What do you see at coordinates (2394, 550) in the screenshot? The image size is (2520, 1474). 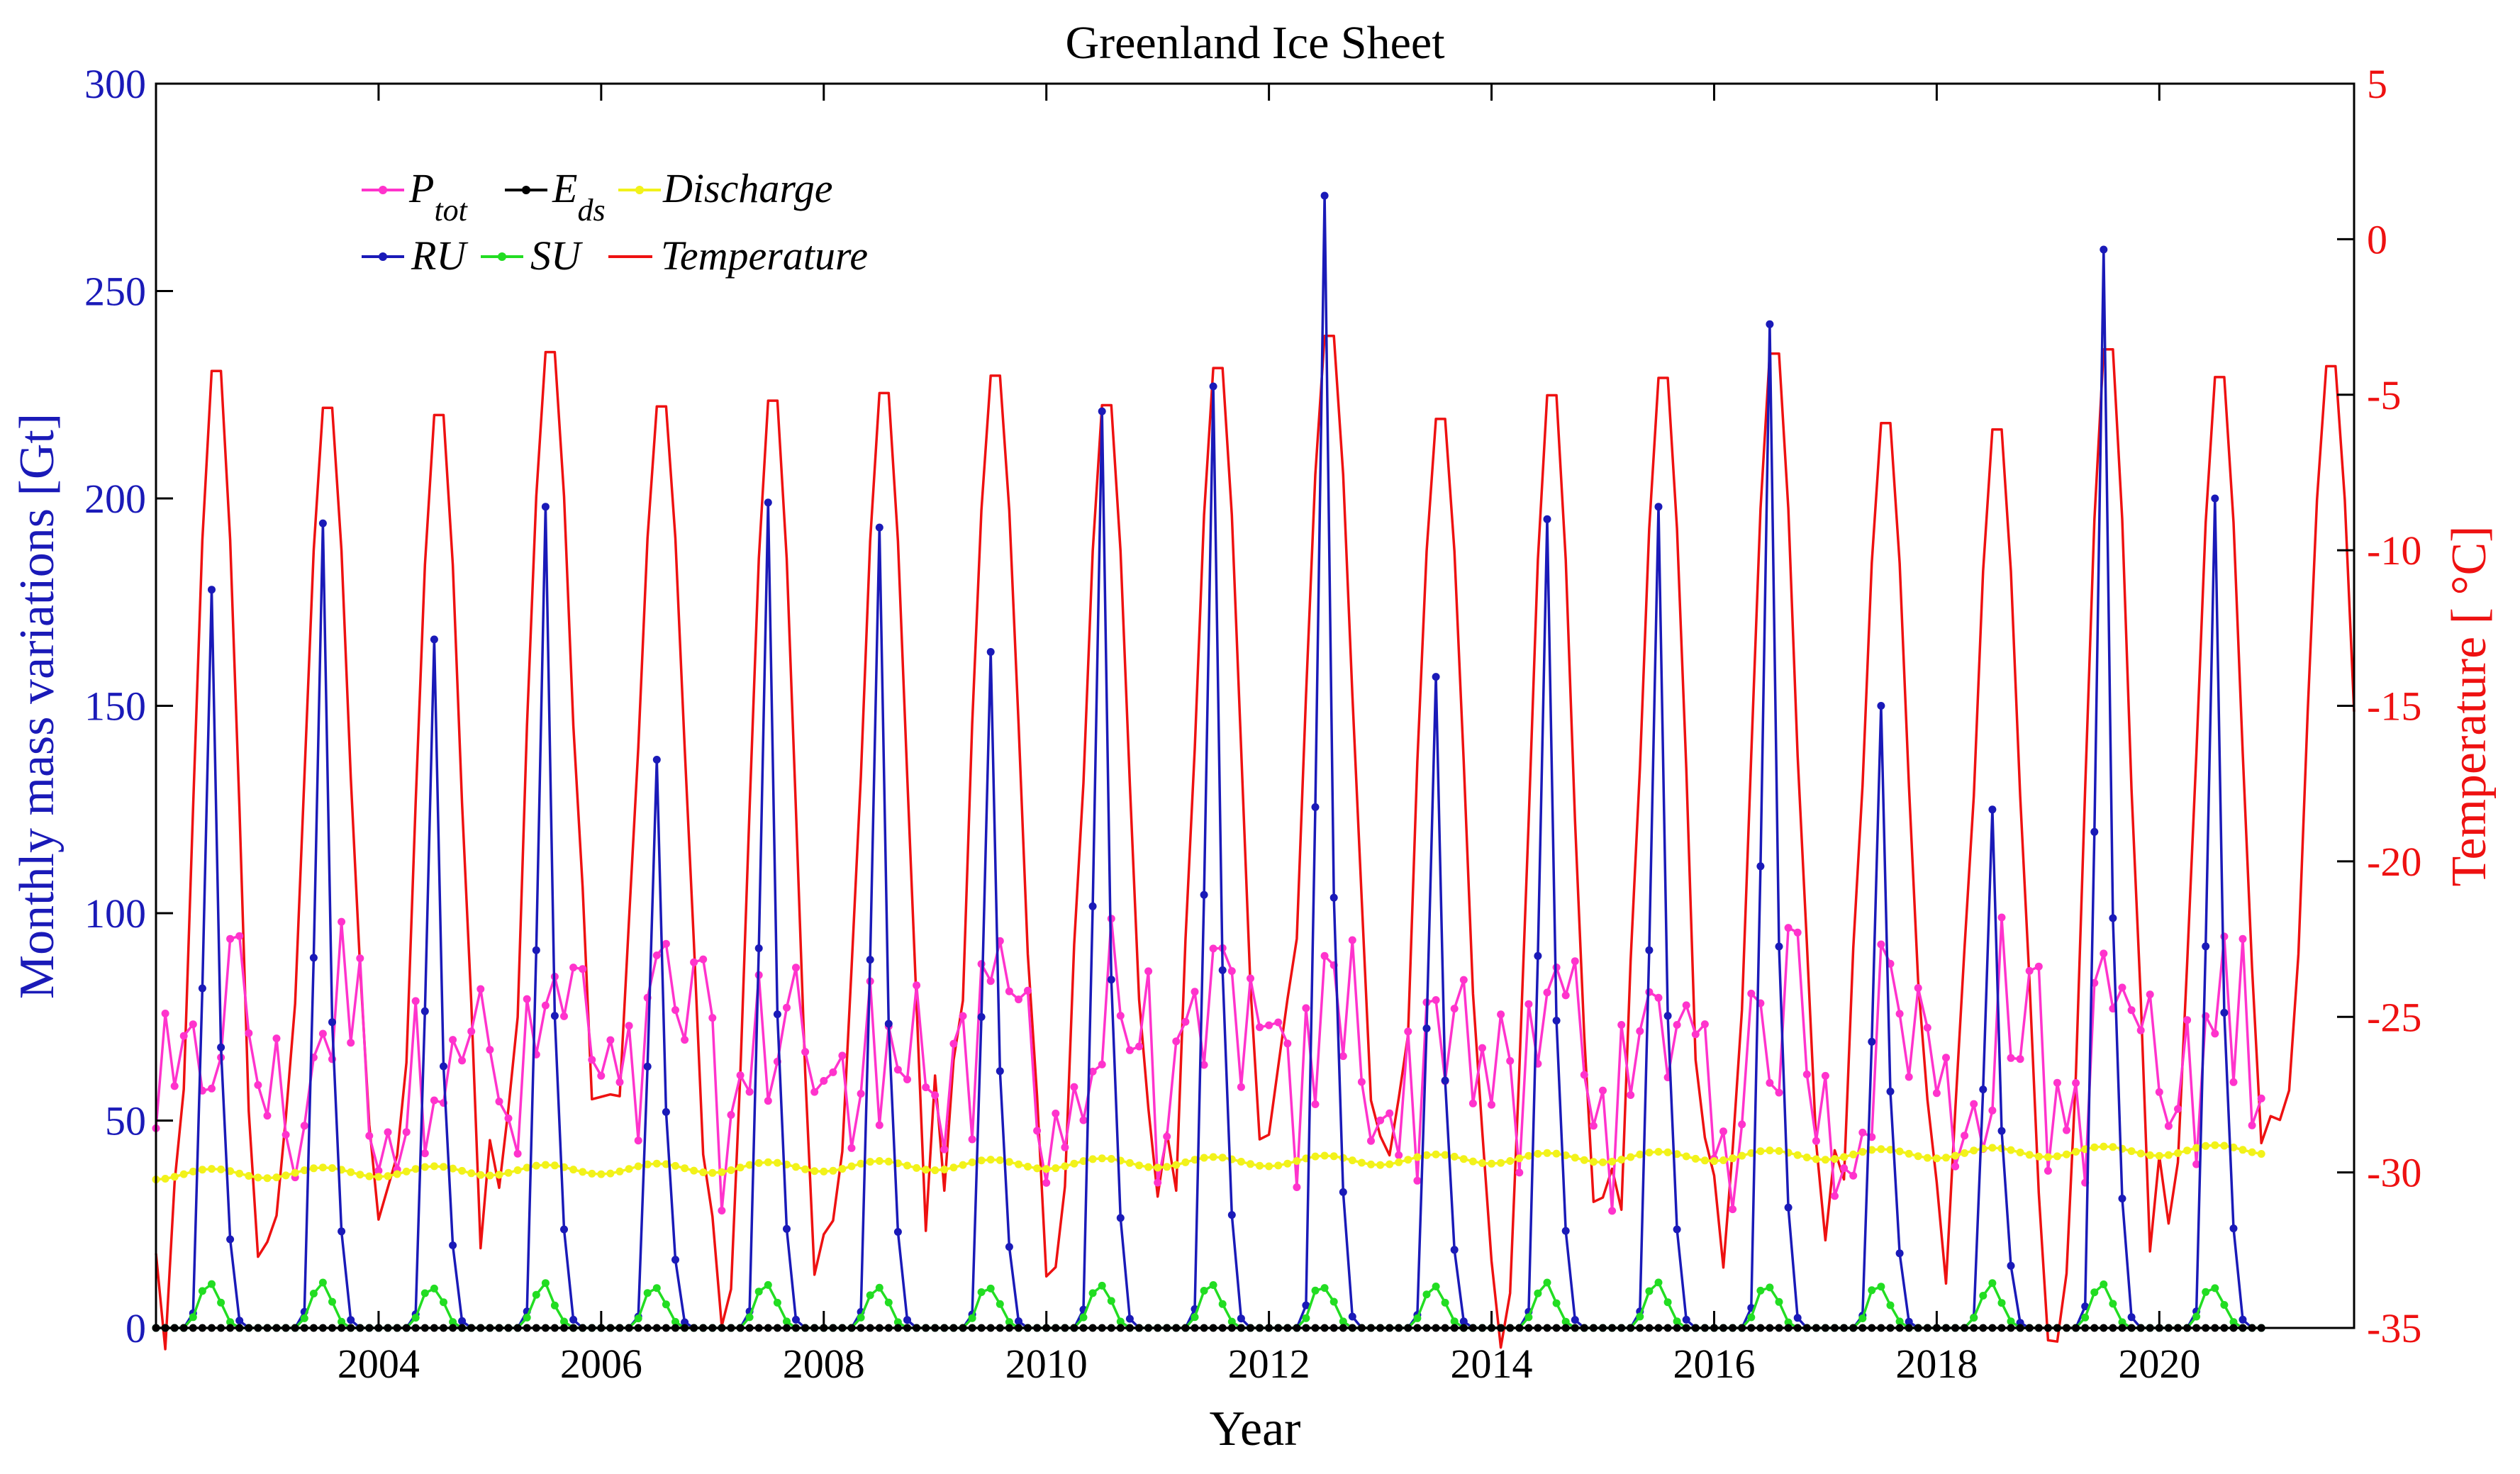 I see `y-tick-label-right: -10` at bounding box center [2394, 550].